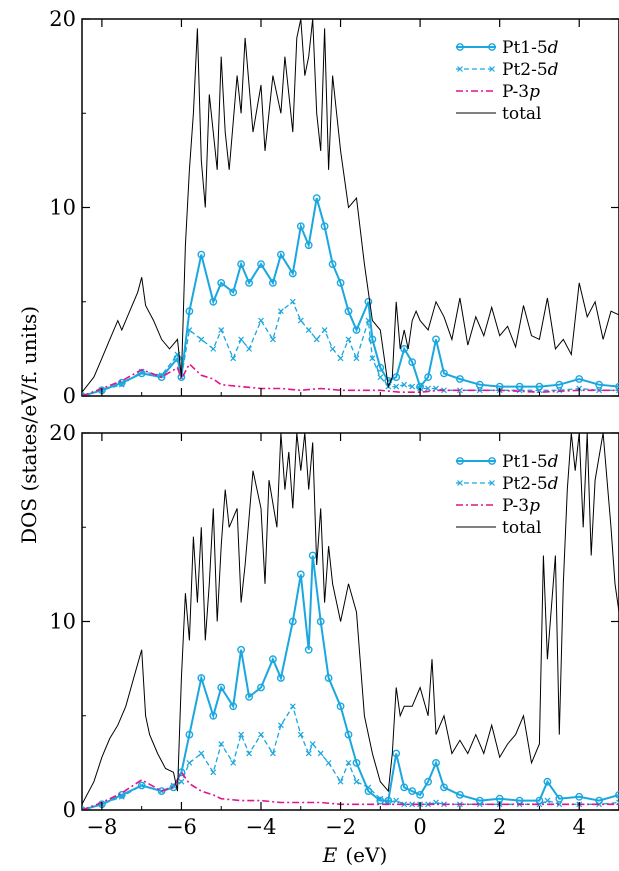  What do you see at coordinates (355, 855) in the screenshot?
I see `x-axis-title: E (eV)` at bounding box center [355, 855].